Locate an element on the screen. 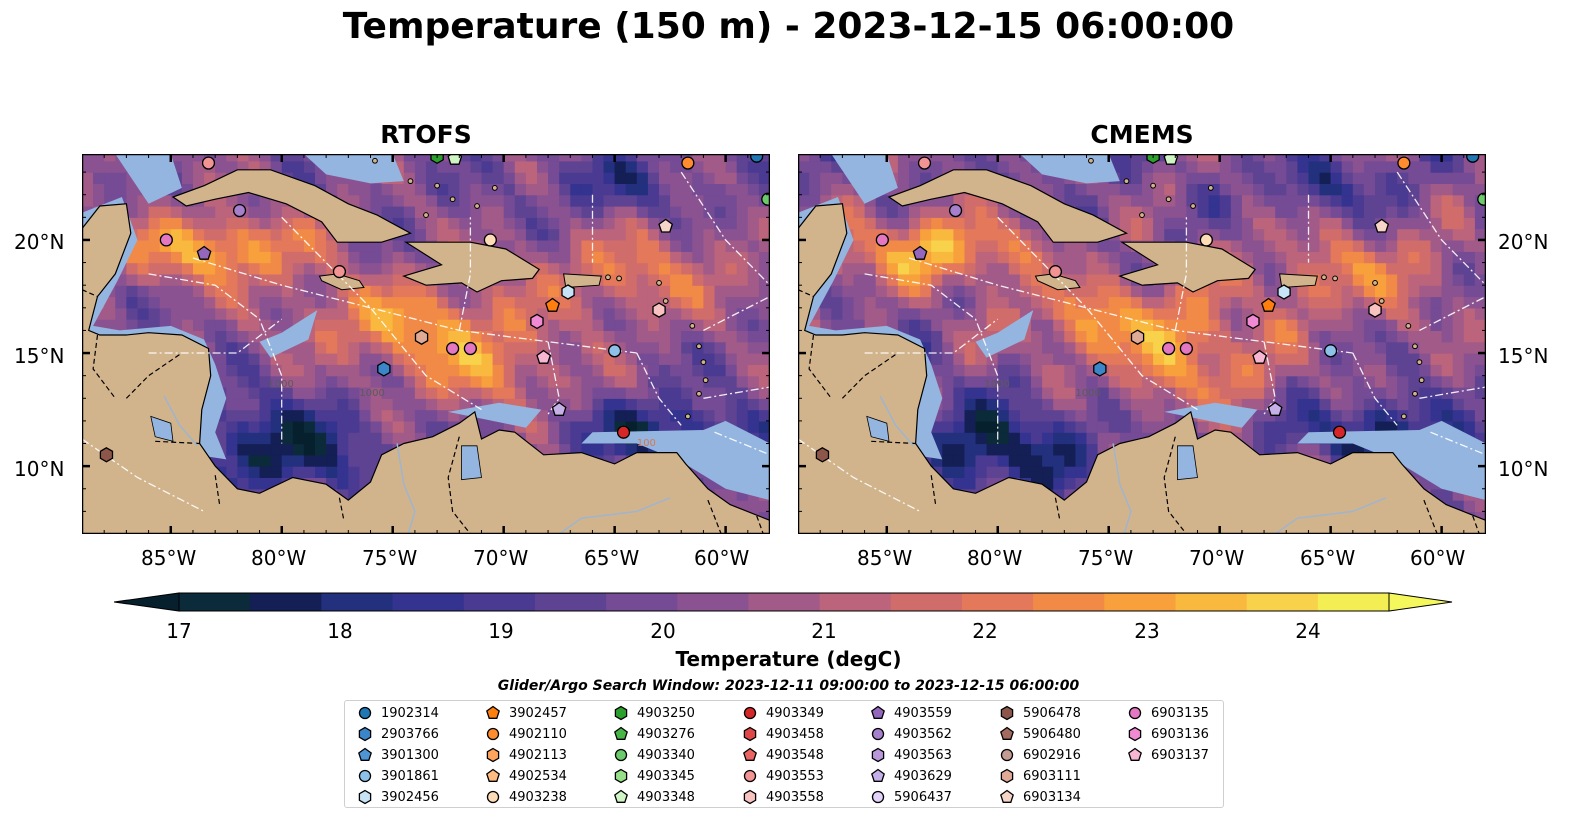 The width and height of the screenshot is (1577, 826). legend-item-label: 4903340 is located at coordinates (666, 755).